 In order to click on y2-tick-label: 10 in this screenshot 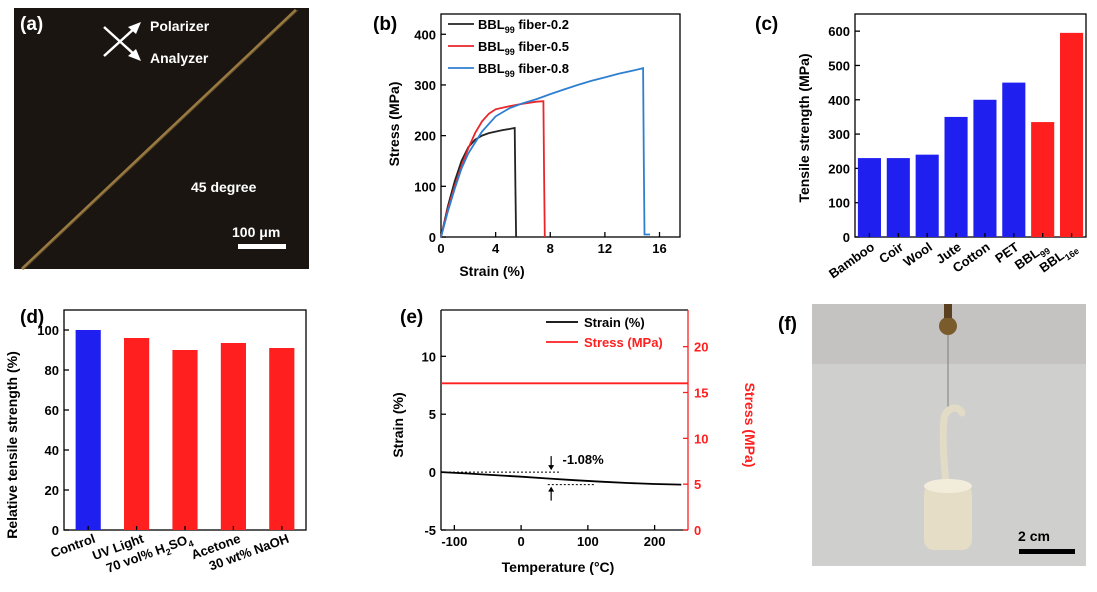, I will do `click(701, 438)`.